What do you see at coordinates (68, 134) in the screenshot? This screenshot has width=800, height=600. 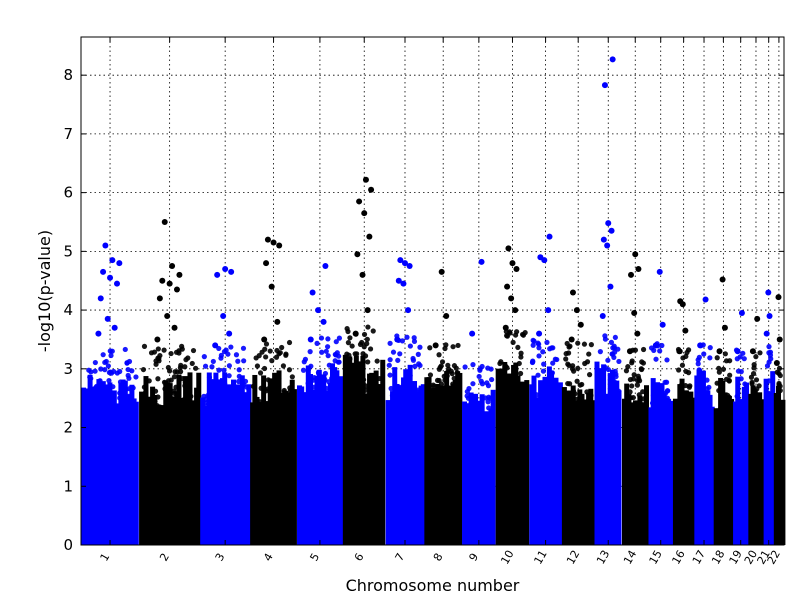 I see `y-tick-label: 7` at bounding box center [68, 134].